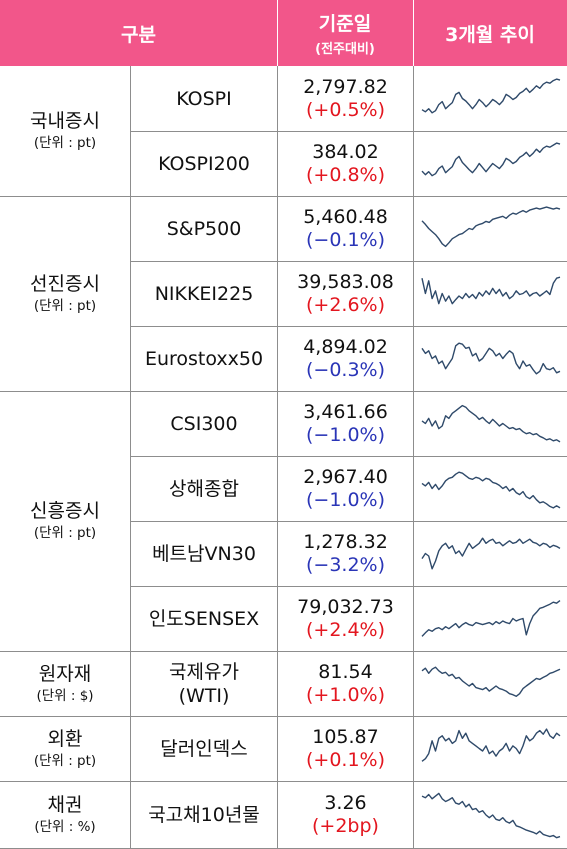 This screenshot has width=567, height=849. Describe the element at coordinates (345, 239) in the screenshot. I see `weekly-change: (−0.1%)` at that location.